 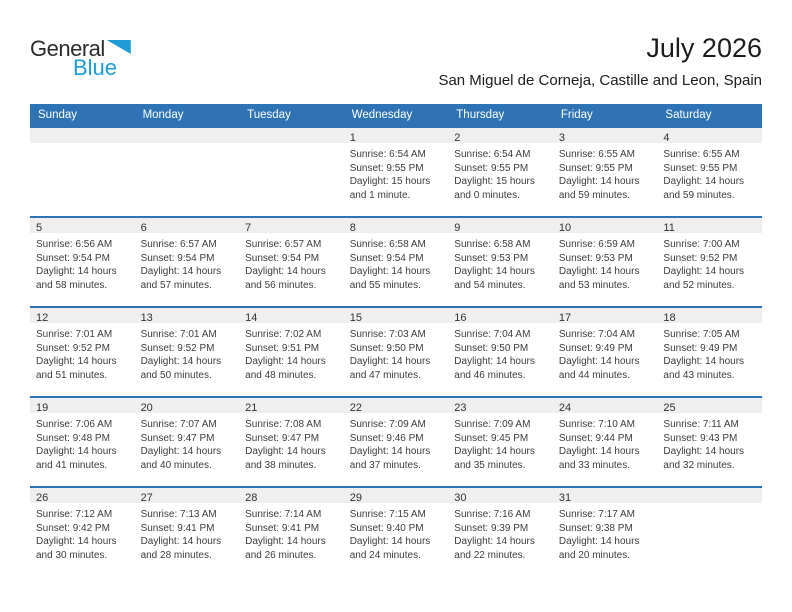 What do you see at coordinates (605, 316) in the screenshot?
I see `day-number-band: 17` at bounding box center [605, 316].